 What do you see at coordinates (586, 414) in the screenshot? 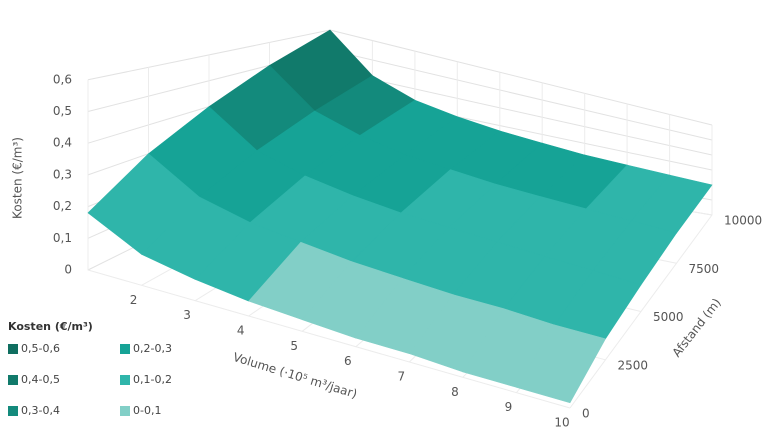
I see `y-tick-label: 0` at bounding box center [586, 414].